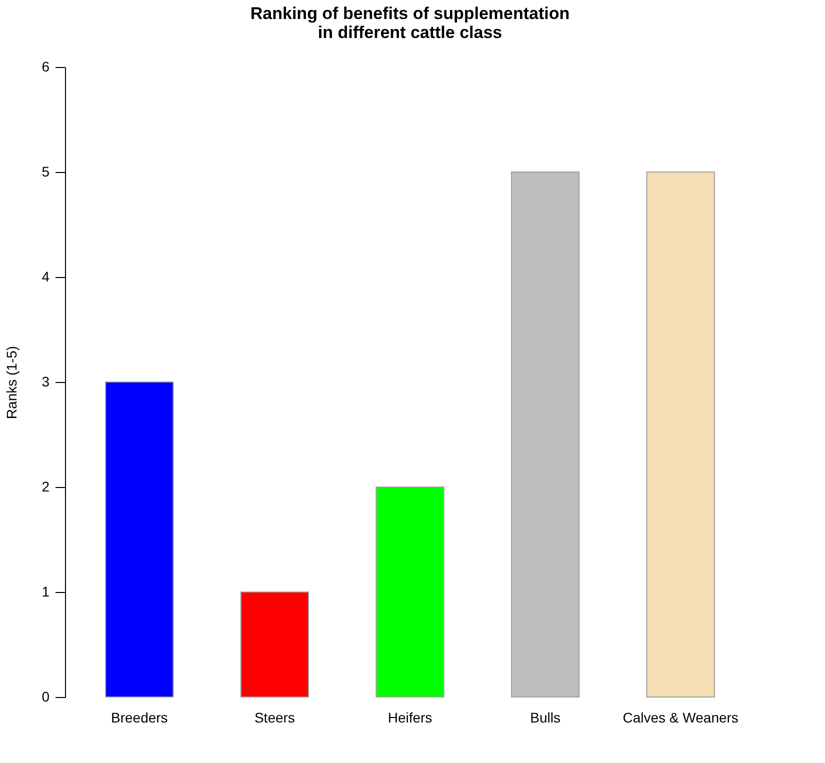 This screenshot has width=825, height=763. I want to click on y-tick-label: 4, so click(46, 276).